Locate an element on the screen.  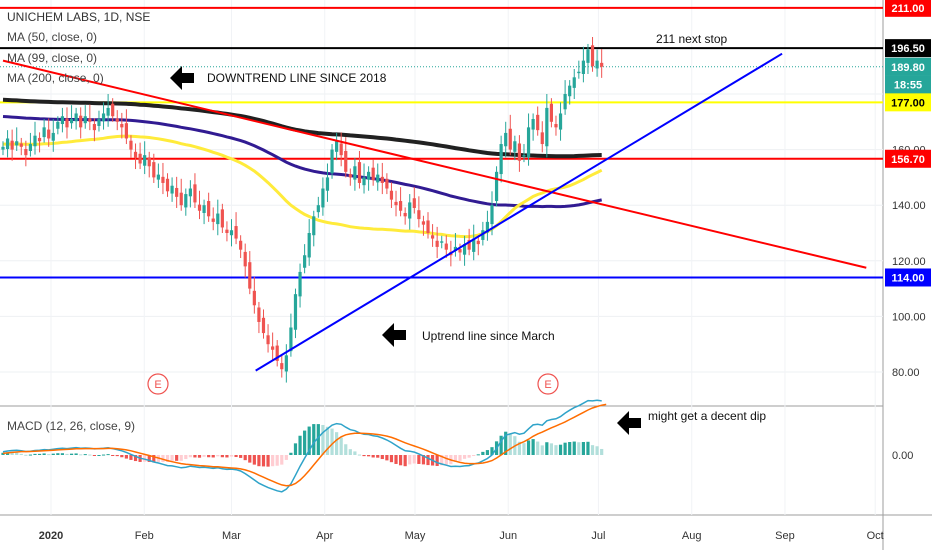
price-tag: 196.50 is located at coordinates (908, 48).